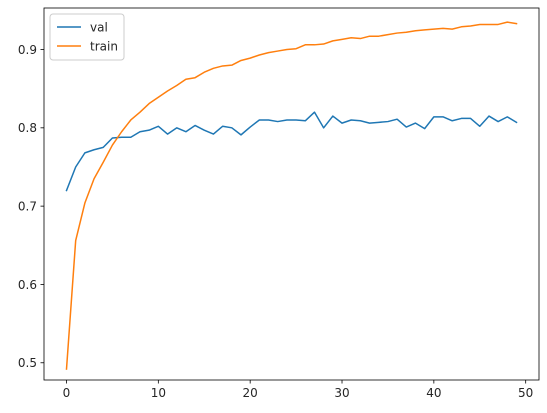  What do you see at coordinates (341, 393) in the screenshot?
I see `x-tick-label: 30` at bounding box center [341, 393].